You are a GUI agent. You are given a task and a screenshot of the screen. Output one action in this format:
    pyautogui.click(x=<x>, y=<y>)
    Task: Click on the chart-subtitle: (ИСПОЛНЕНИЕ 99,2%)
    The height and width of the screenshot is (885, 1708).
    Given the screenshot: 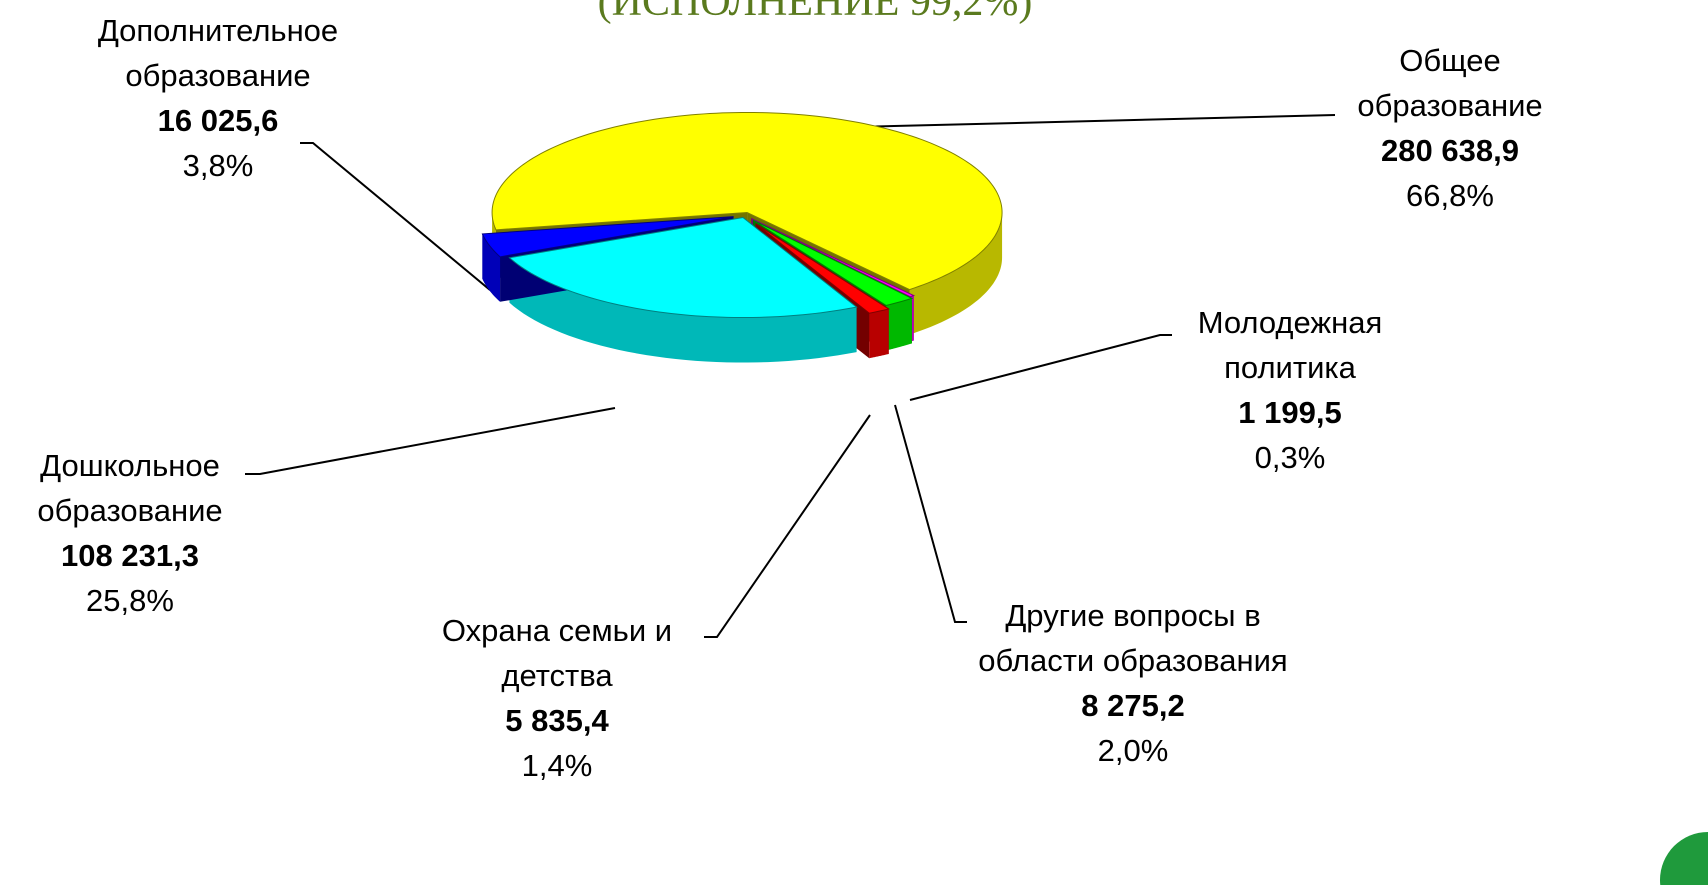 What is the action you would take?
    pyautogui.click(x=815, y=12)
    